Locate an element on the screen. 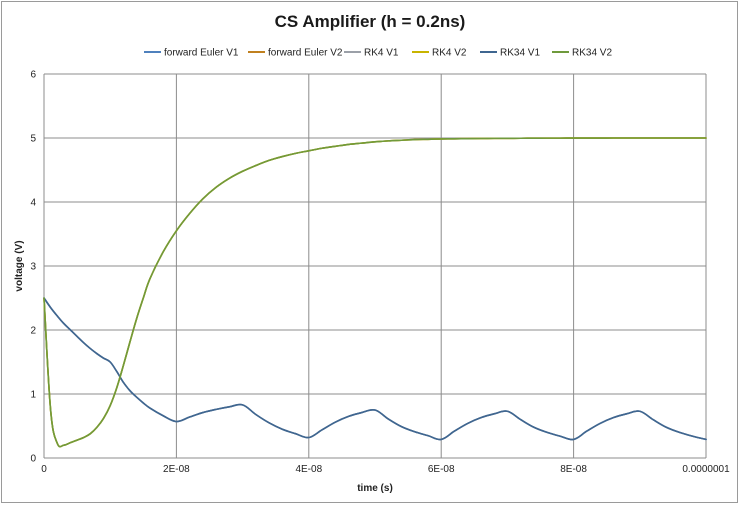  x-axis-label: time (s) is located at coordinates (375, 488).